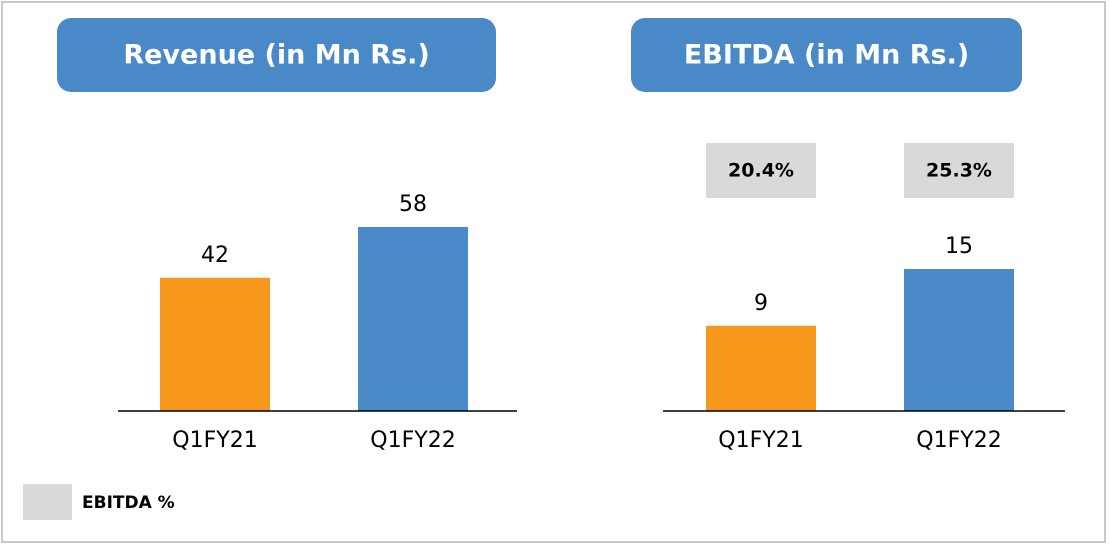 The image size is (1110, 549). I want to click on value-label: 58, so click(413, 204).